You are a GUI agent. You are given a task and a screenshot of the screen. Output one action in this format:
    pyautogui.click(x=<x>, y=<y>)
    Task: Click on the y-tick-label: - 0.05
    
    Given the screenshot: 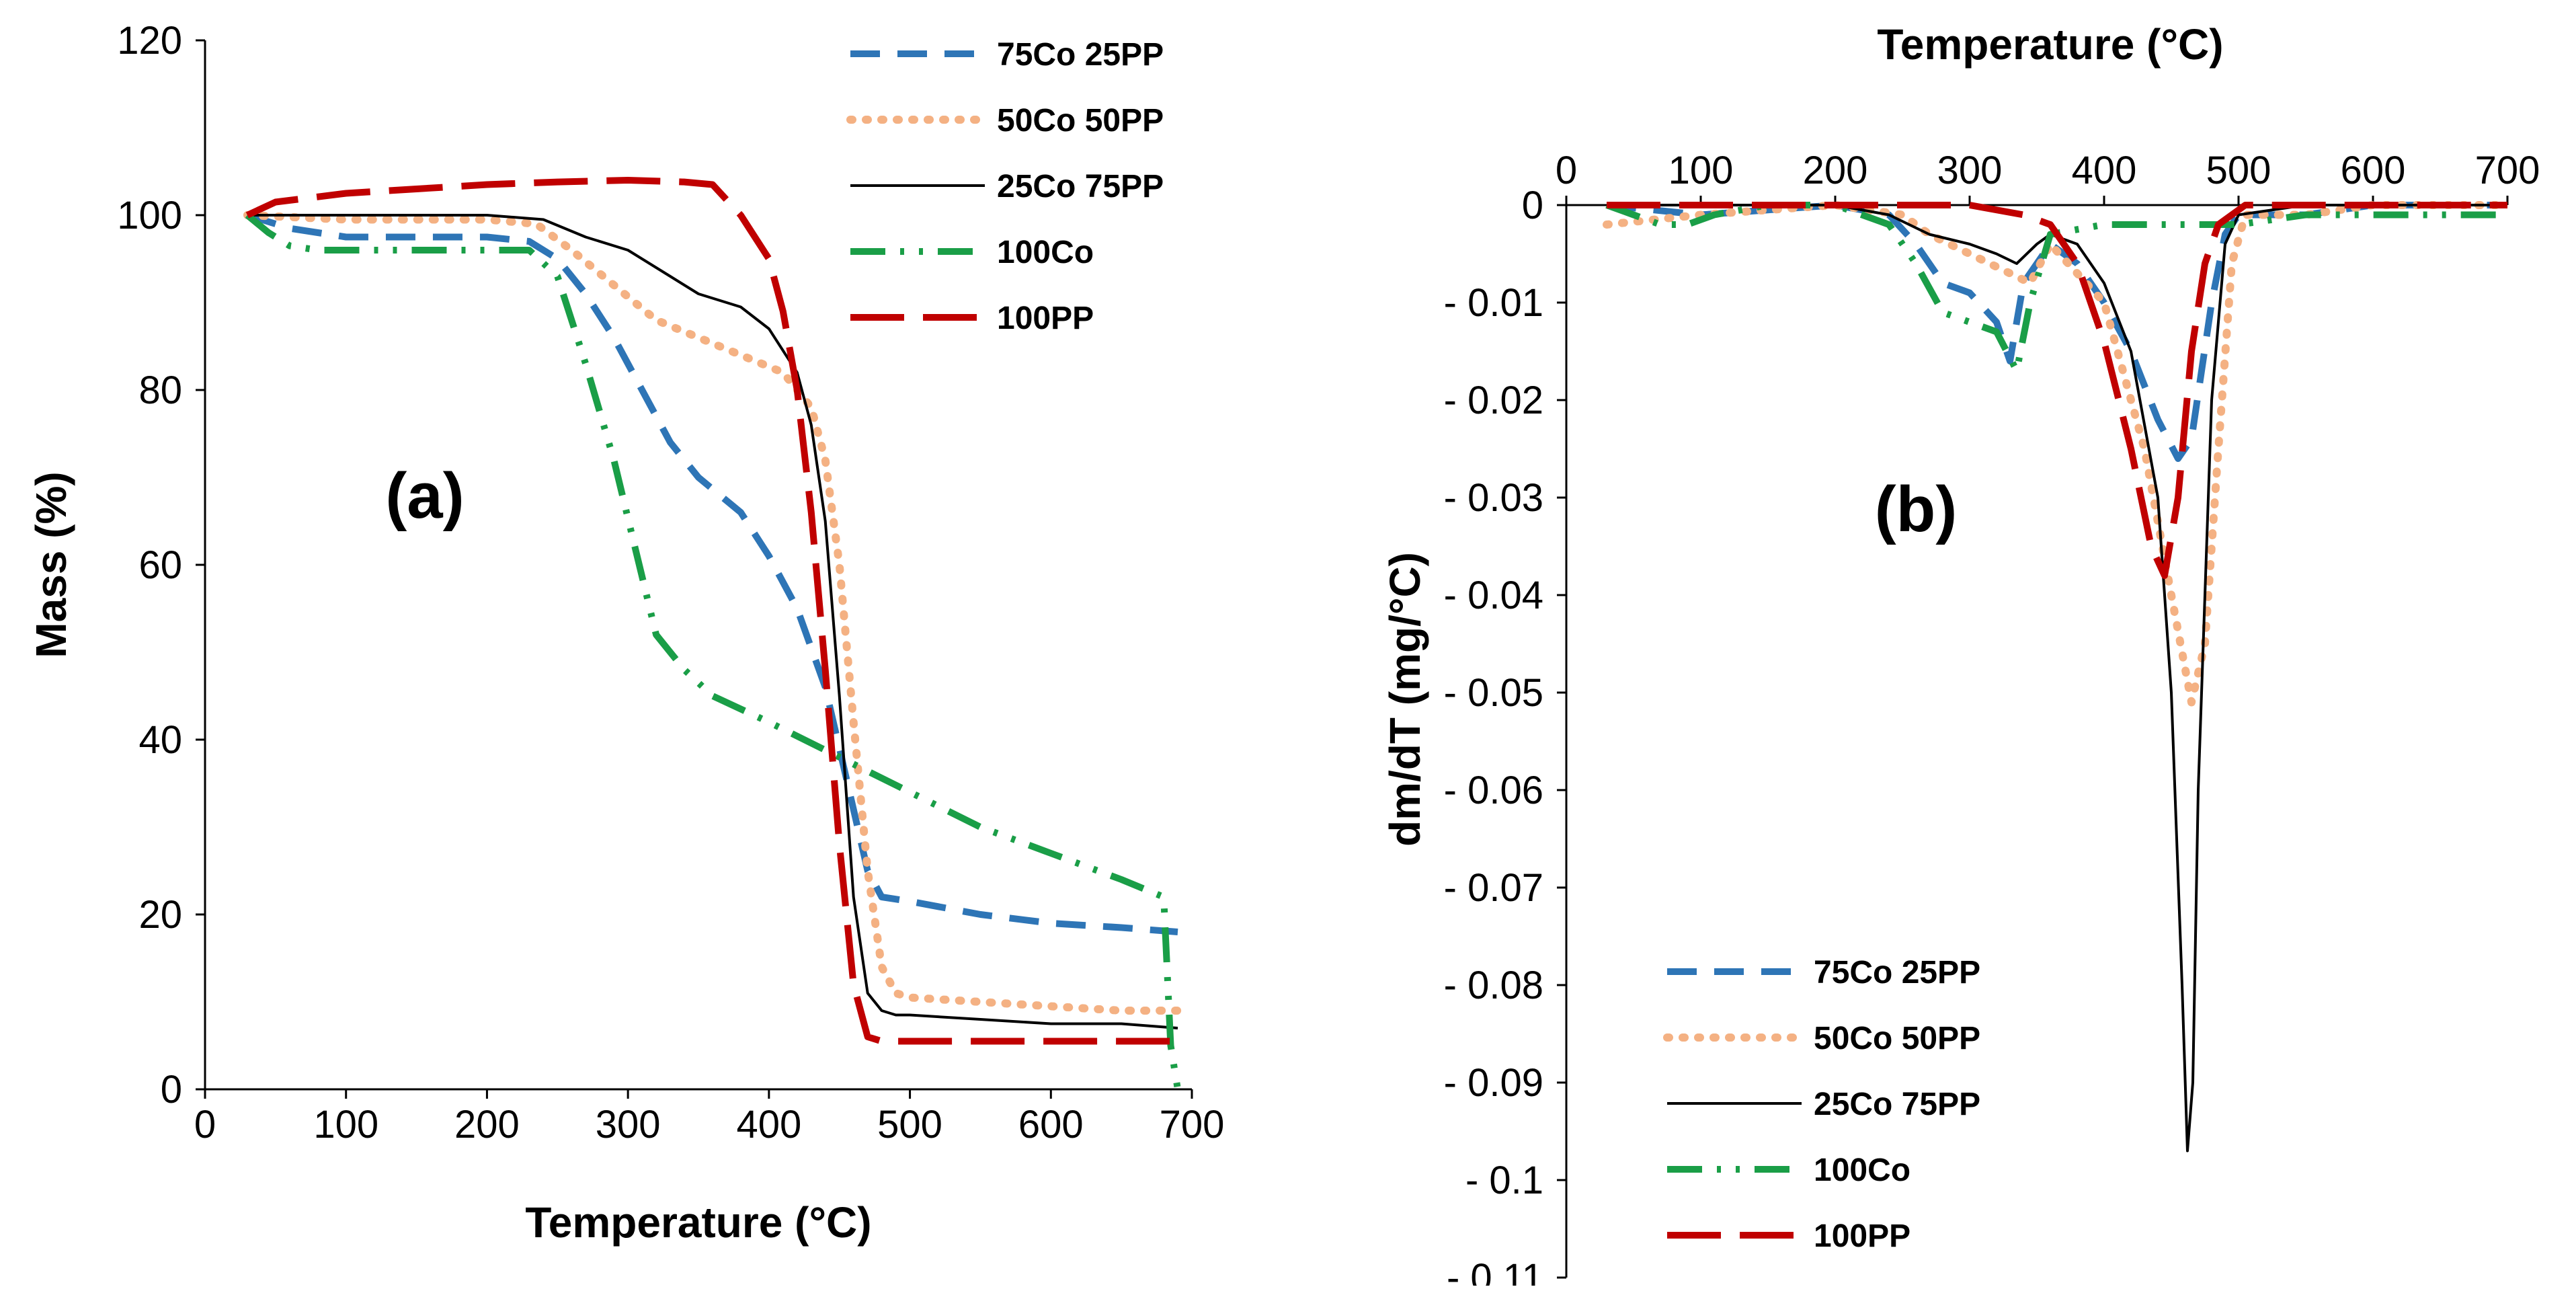 What is the action you would take?
    pyautogui.click(x=1493, y=693)
    